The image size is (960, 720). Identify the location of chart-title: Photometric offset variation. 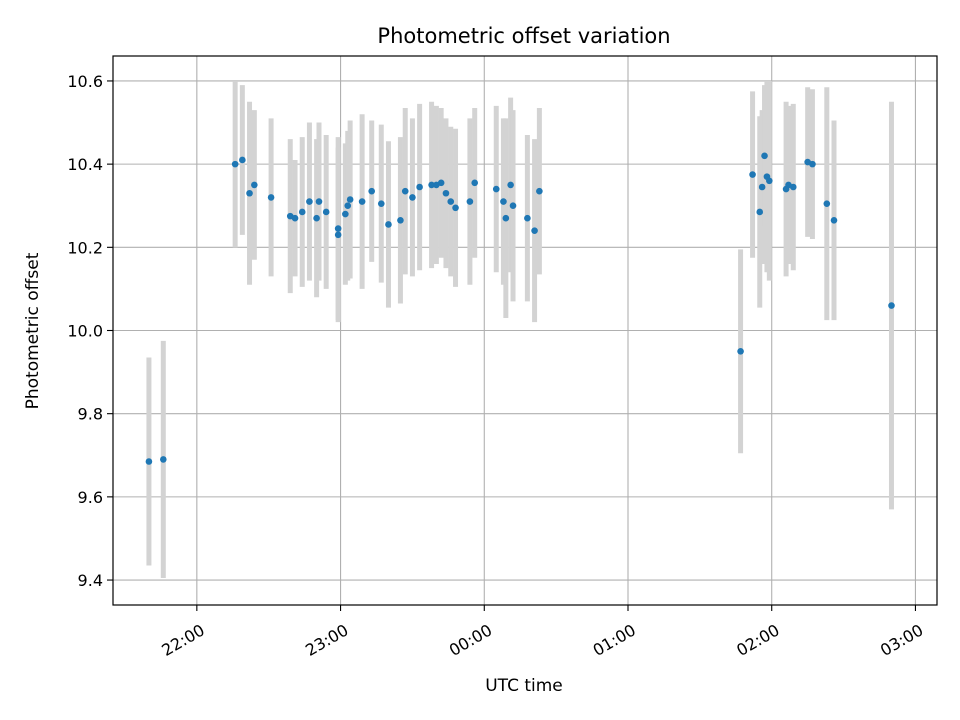
(523, 36).